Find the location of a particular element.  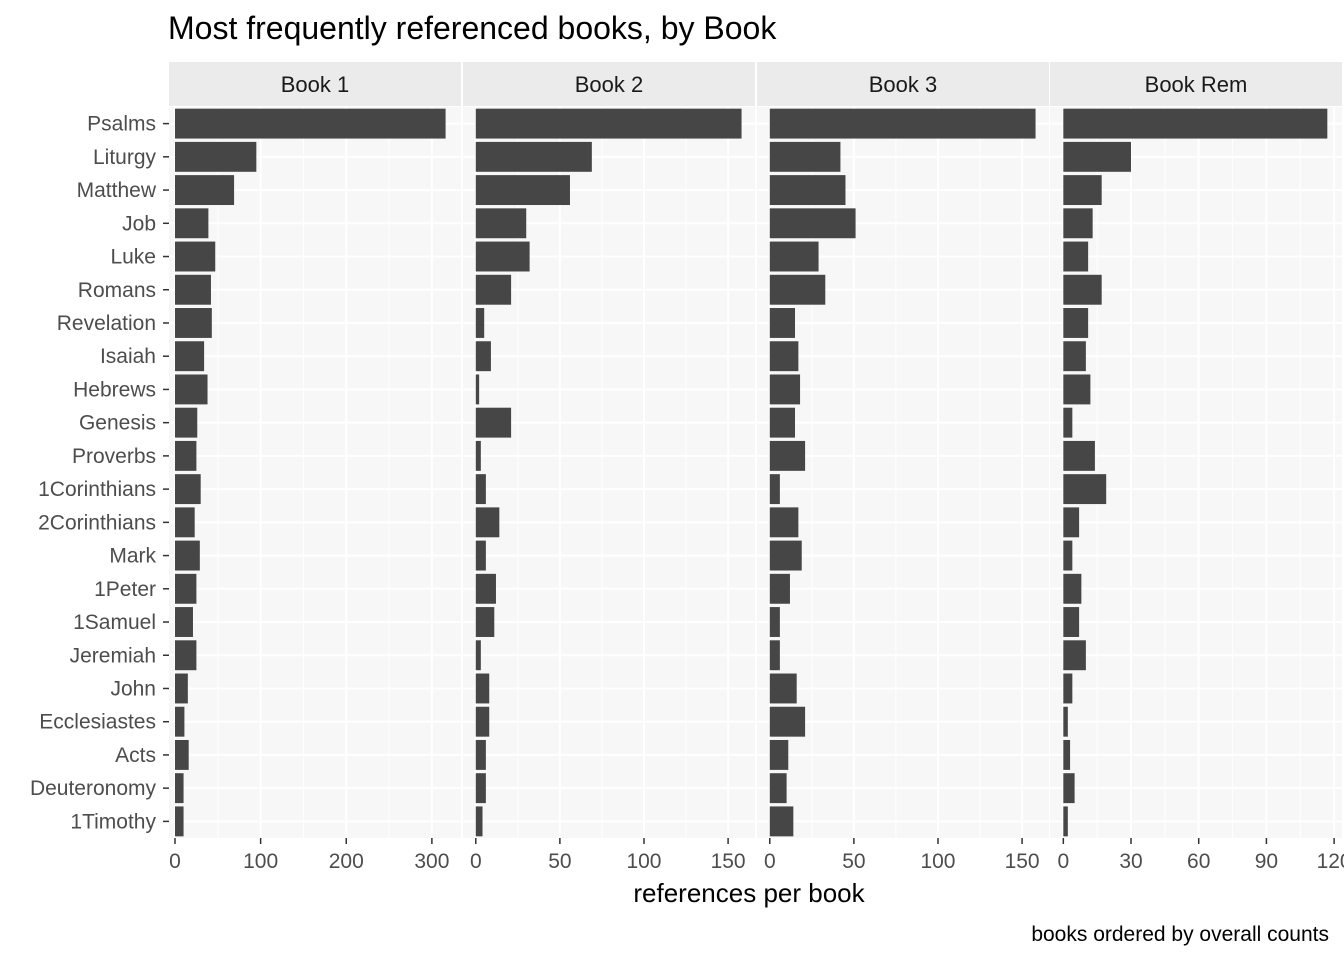

y-tick-label-isaiah: Isaiah is located at coordinates (128, 356).